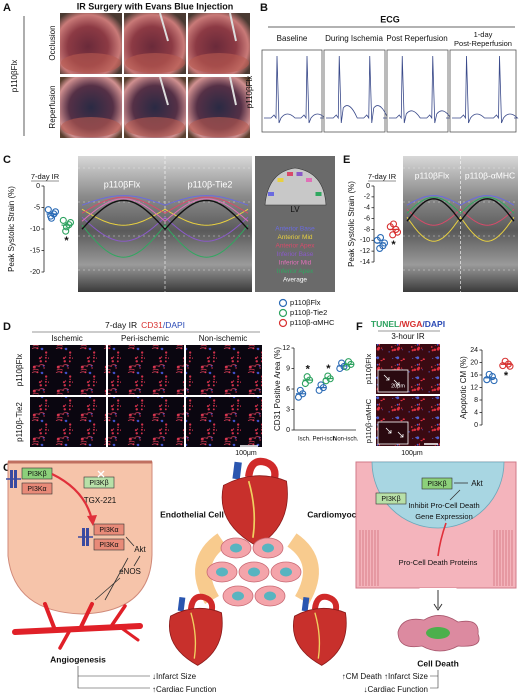 Image resolution: width=520 pixels, height=698 pixels. What do you see at coordinates (396, 689) in the screenshot?
I see `effect-label: ↓Cardiac Function` at bounding box center [396, 689].